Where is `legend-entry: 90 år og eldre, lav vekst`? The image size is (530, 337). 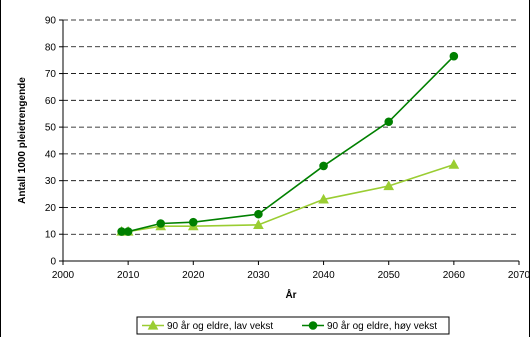
legend-entry: 90 år og eldre, lav vekst is located at coordinates (207, 325).